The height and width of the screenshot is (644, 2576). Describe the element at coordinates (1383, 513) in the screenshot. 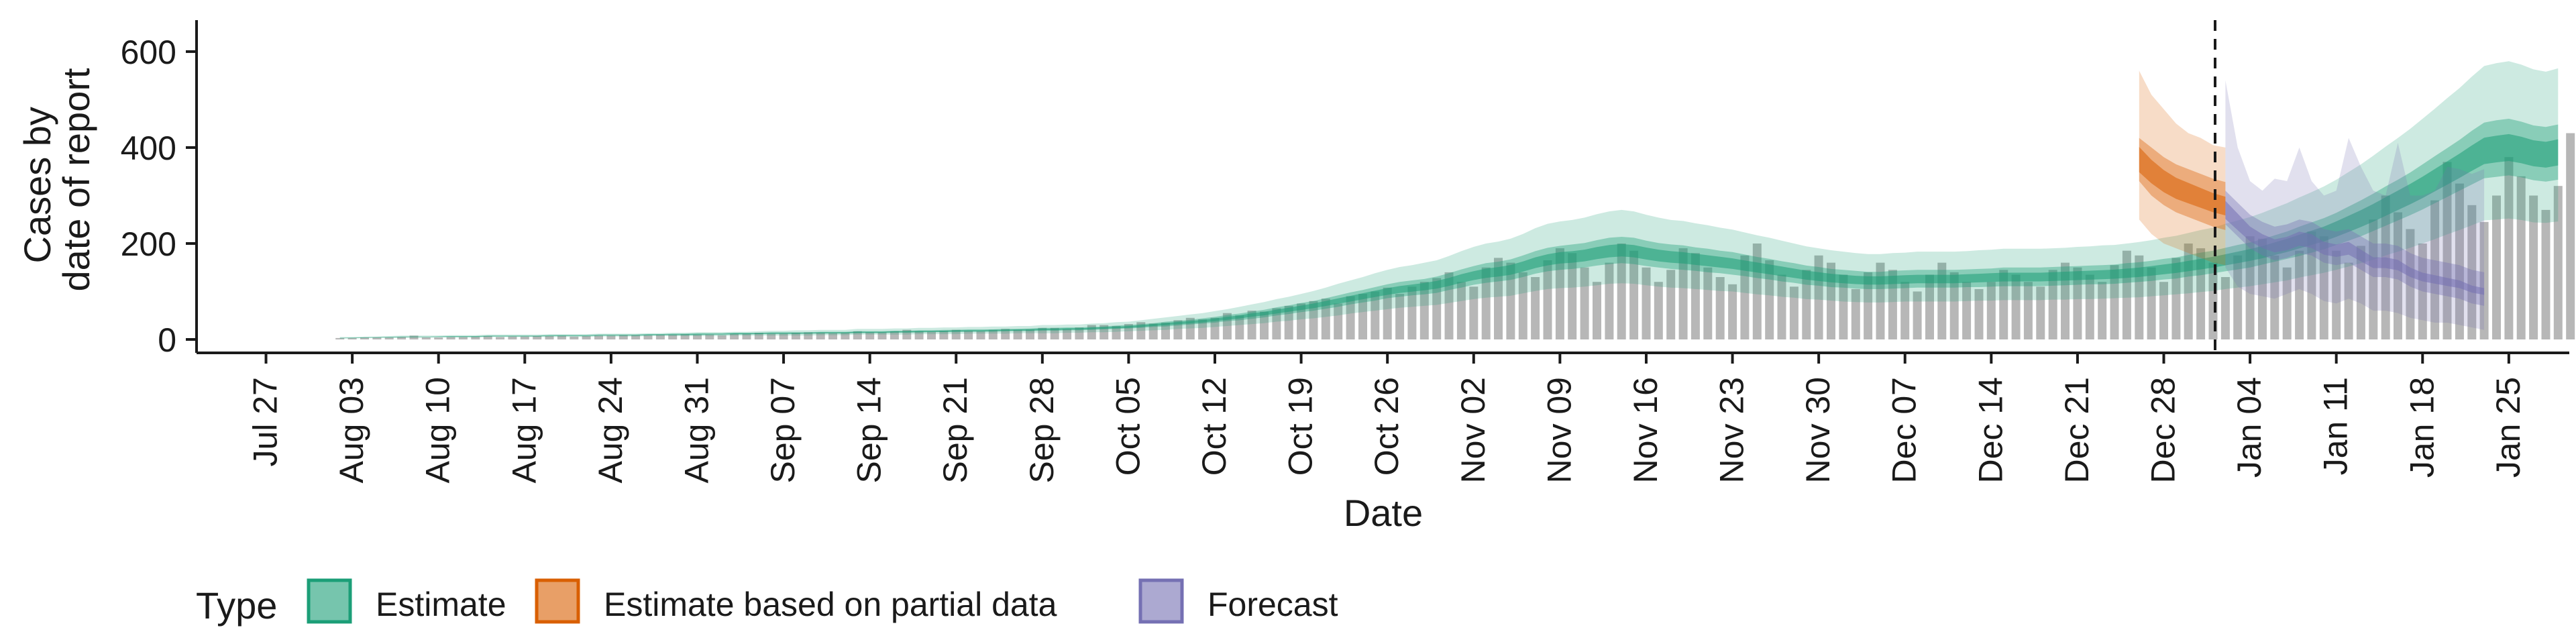

I see `x-axis-title: Date` at that location.